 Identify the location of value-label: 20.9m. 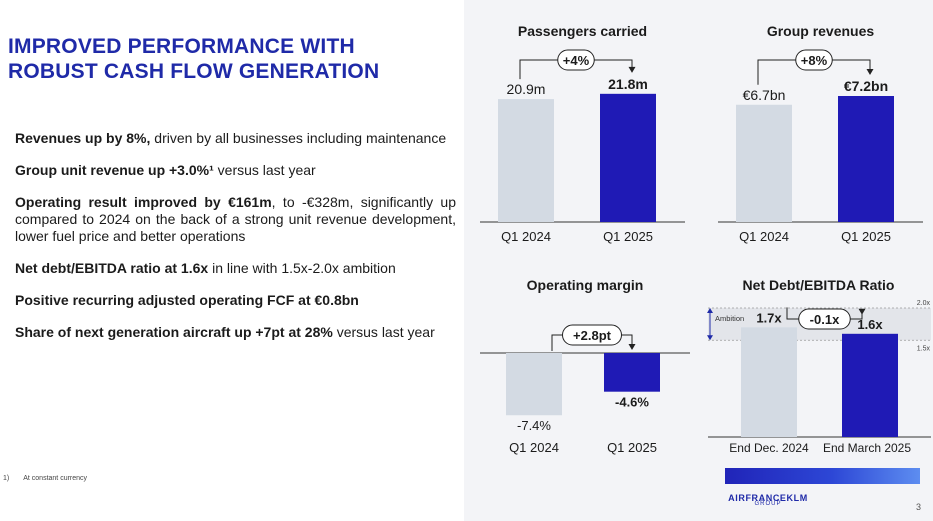
(526, 89).